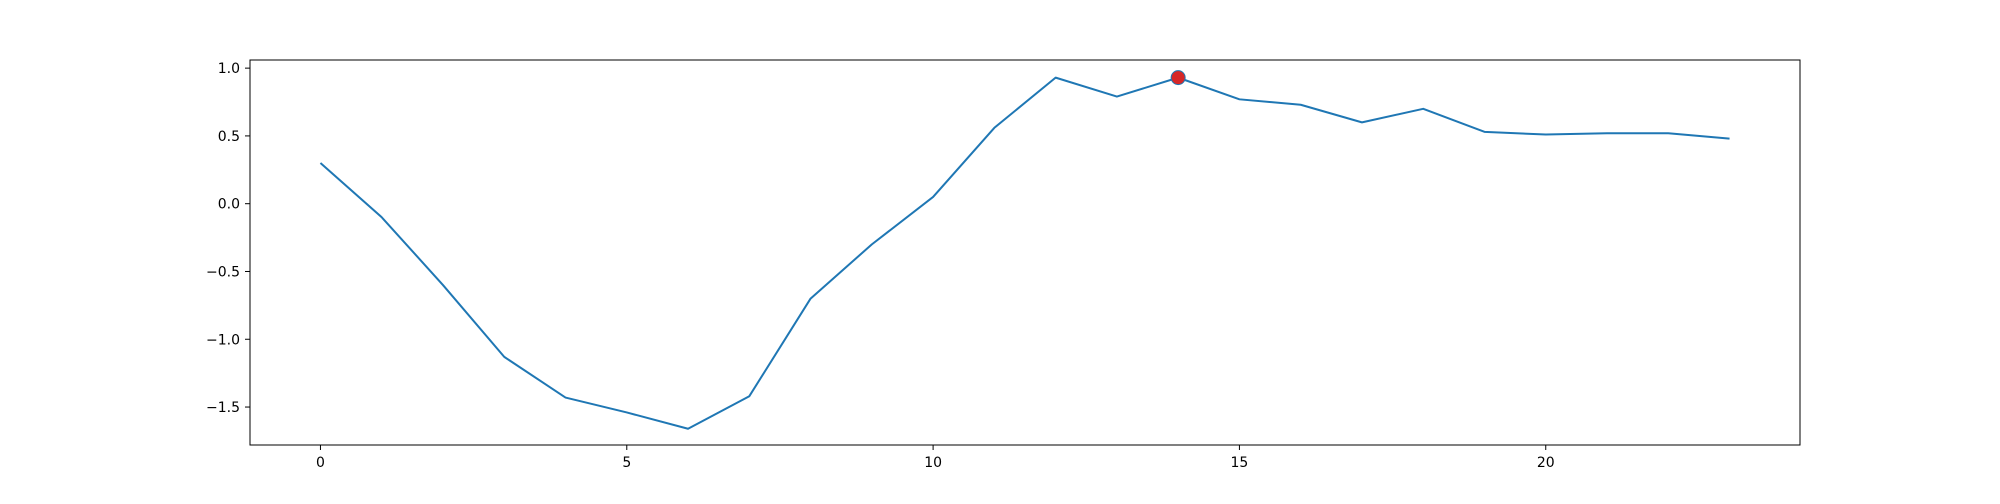 The height and width of the screenshot is (504, 2000). I want to click on y-tick-label: 1.0, so click(229, 69).